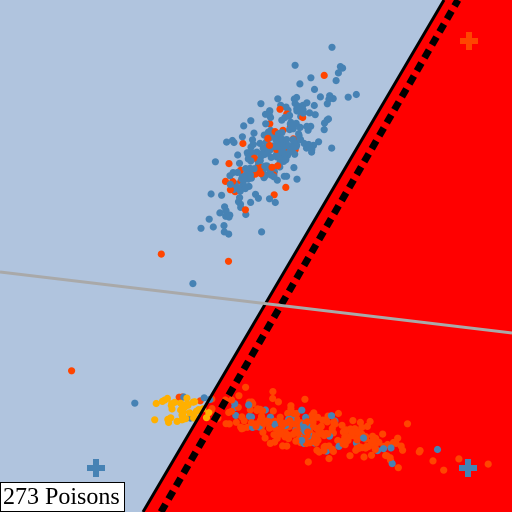 This screenshot has width=512, height=512. I want to click on poison-count-label: 273 Poisons, so click(62, 497).